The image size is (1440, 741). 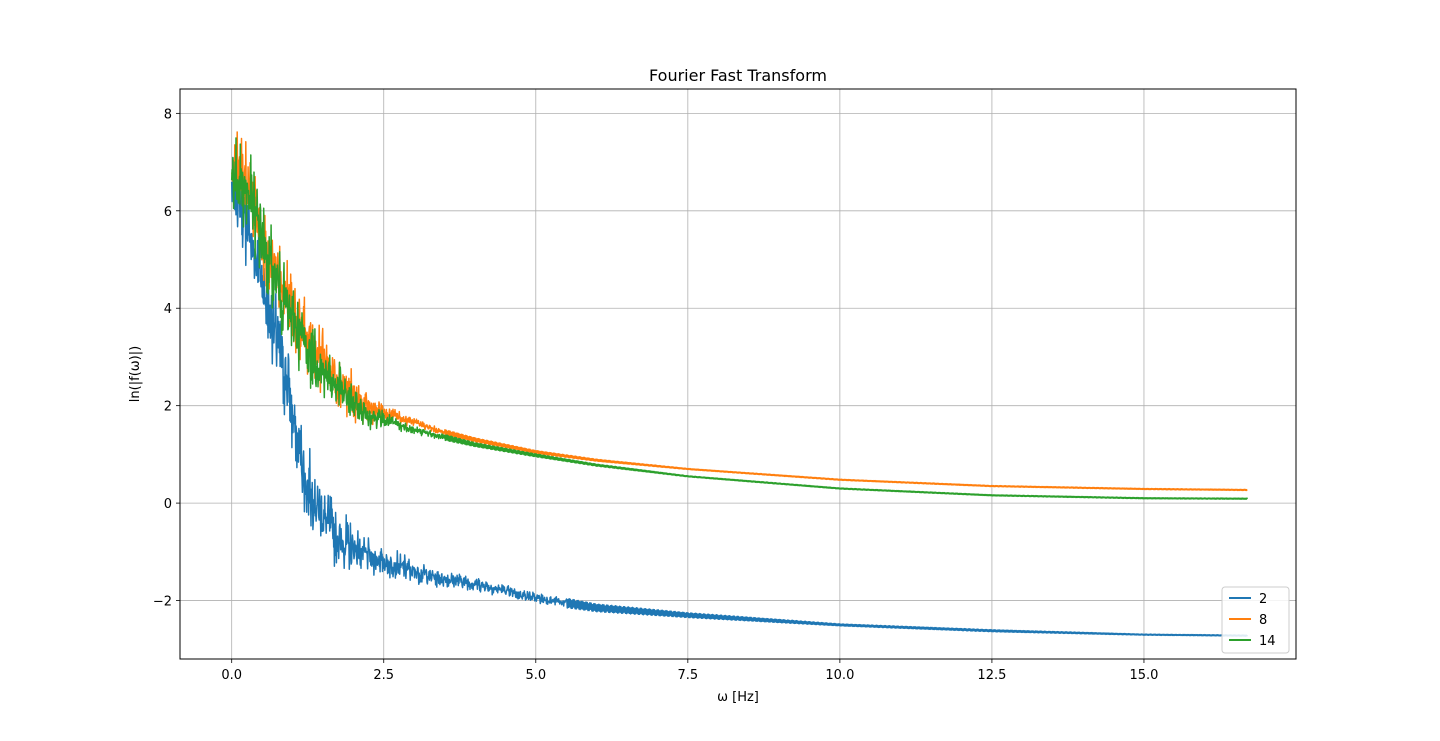 I want to click on legend-label-2: 2, so click(x=1263, y=599).